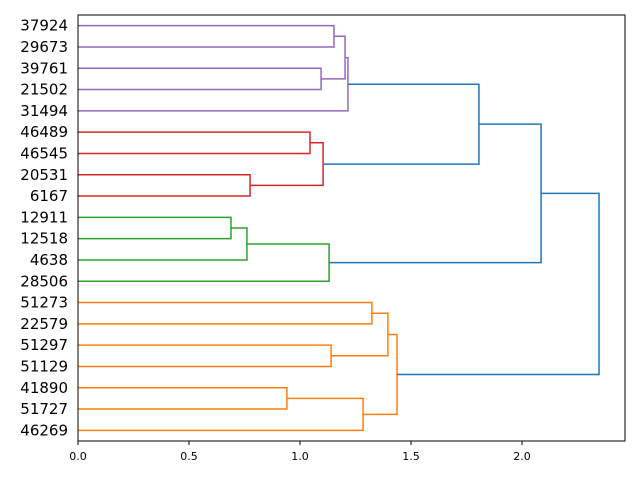 The image size is (640, 480). What do you see at coordinates (44, 217) in the screenshot?
I see `leaf-label: 12911` at bounding box center [44, 217].